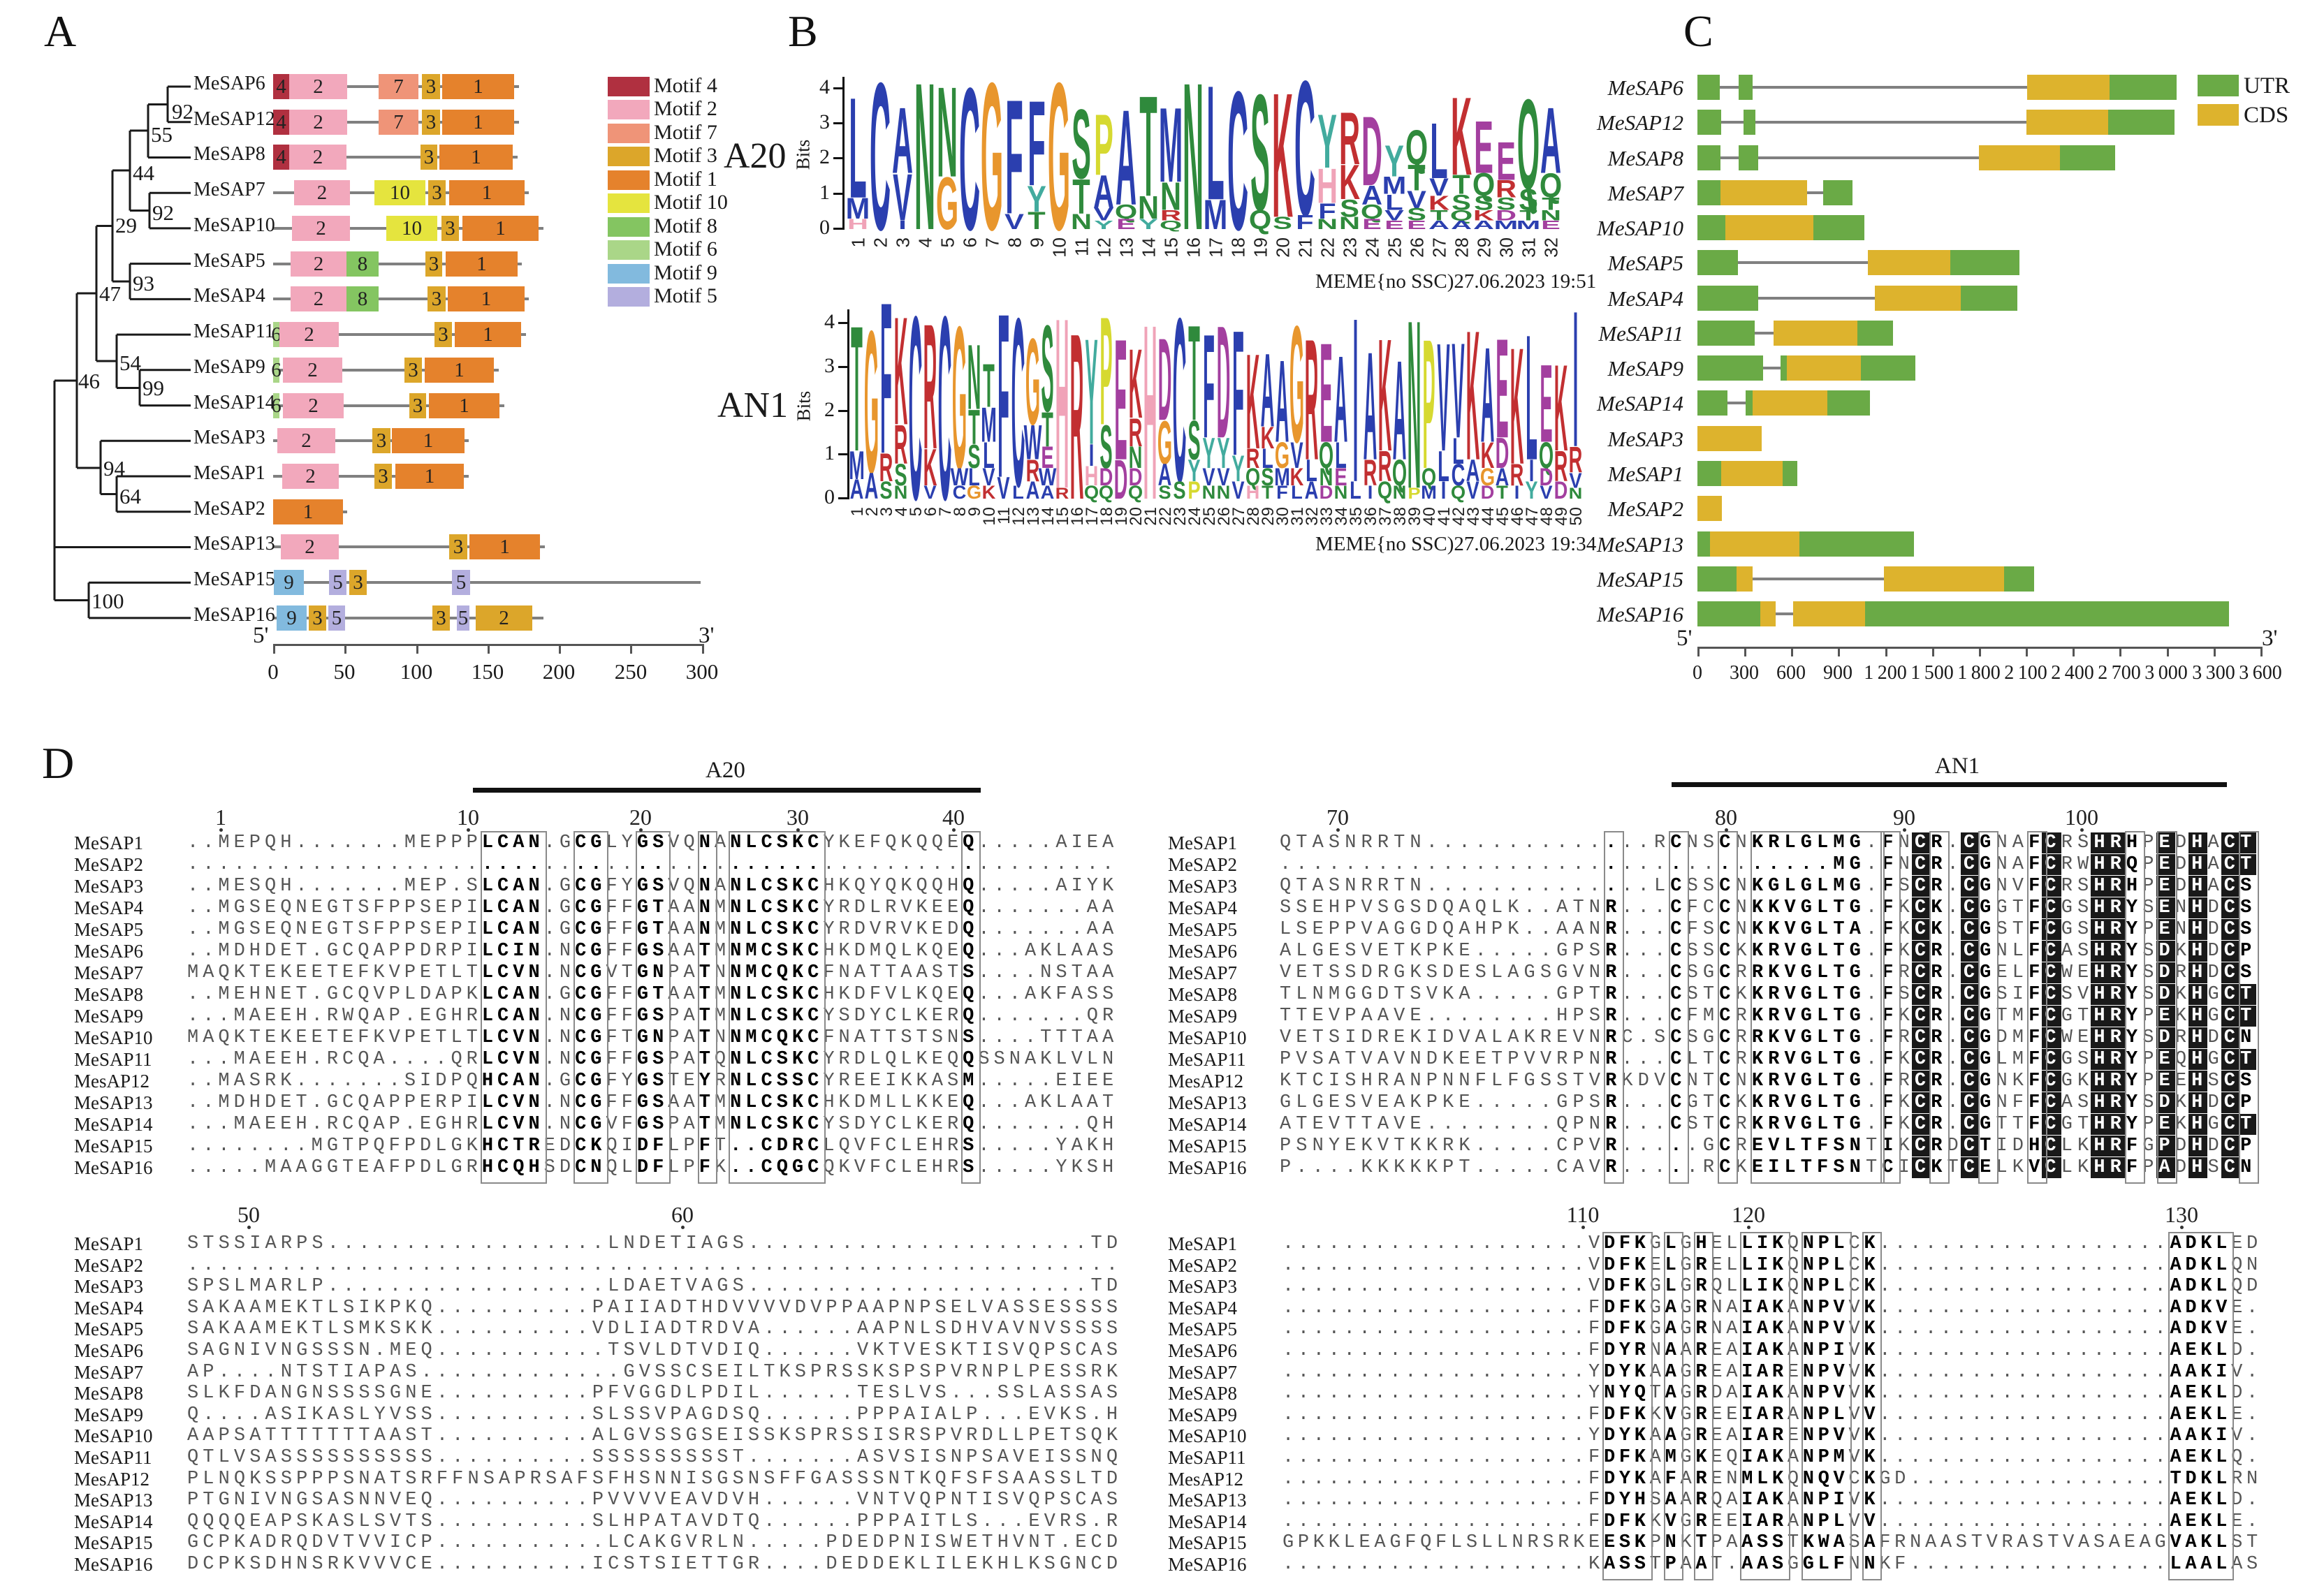 The width and height of the screenshot is (2324, 1586). Describe the element at coordinates (1370, 516) in the screenshot. I see `svg-text: 36` at that location.